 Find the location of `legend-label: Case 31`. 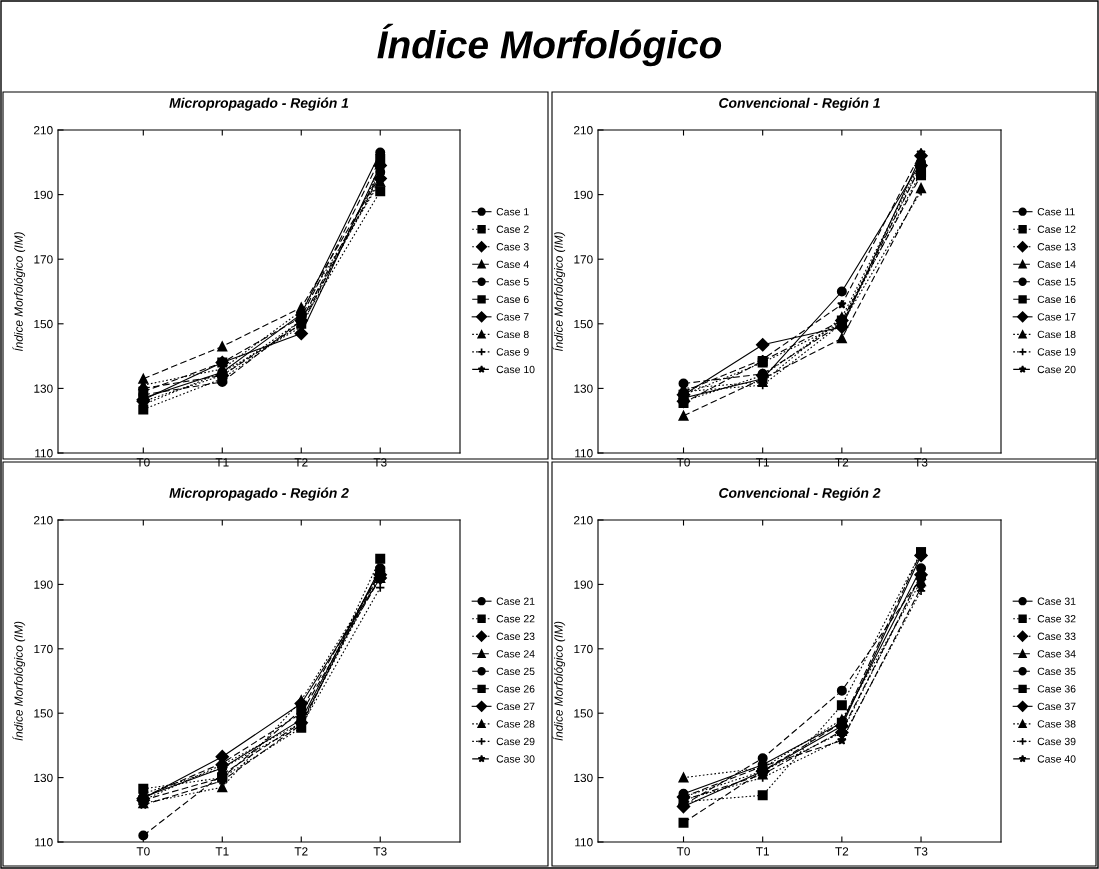

legend-label: Case 31 is located at coordinates (1056, 601).